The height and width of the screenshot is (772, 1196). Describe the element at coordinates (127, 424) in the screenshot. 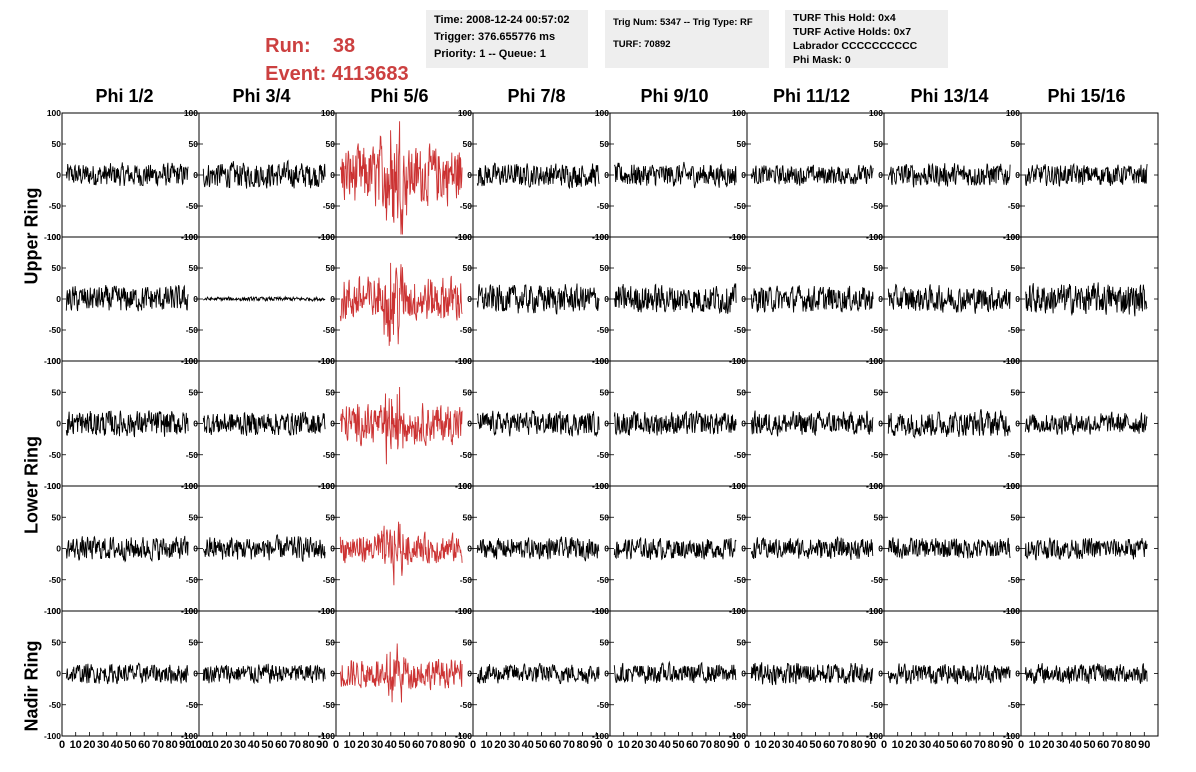

I see `waveform-trace-r2-c0` at that location.